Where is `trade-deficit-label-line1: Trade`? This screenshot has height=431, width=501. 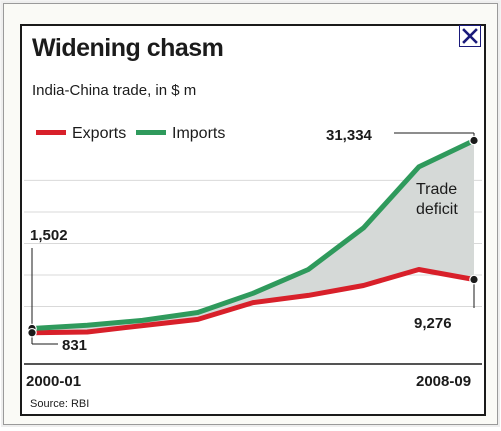
trade-deficit-label-line1: Trade is located at coordinates (436, 189).